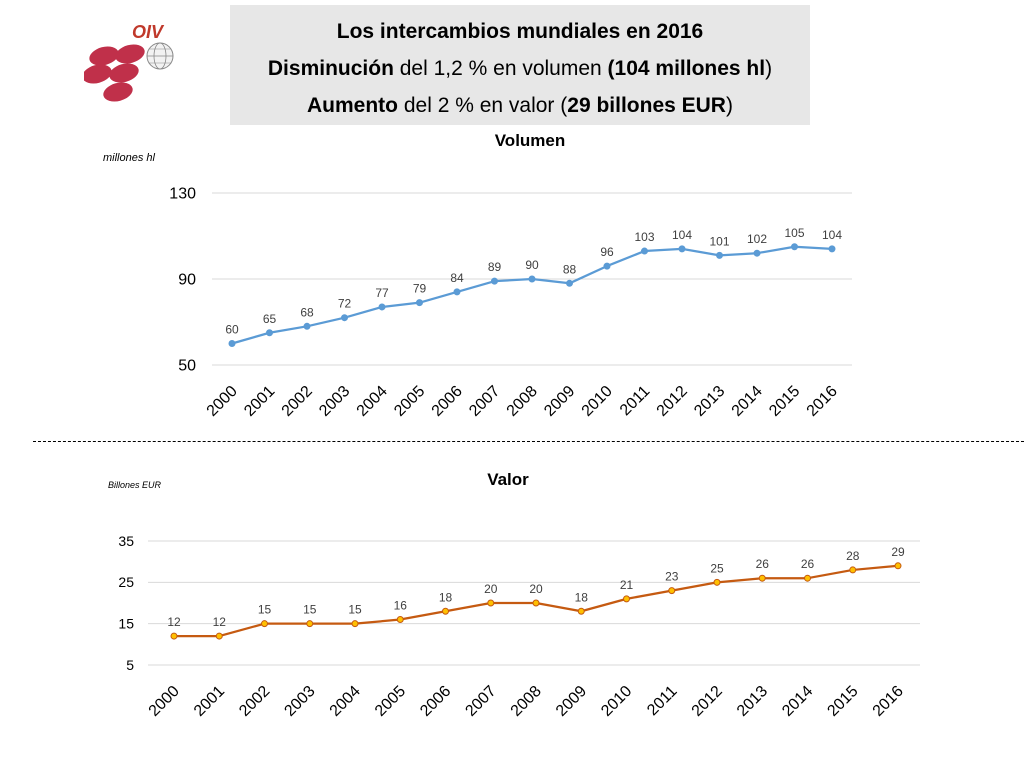 This screenshot has height=768, width=1024. Describe the element at coordinates (532, 265) in the screenshot. I see `volume-data-label: 90` at that location.